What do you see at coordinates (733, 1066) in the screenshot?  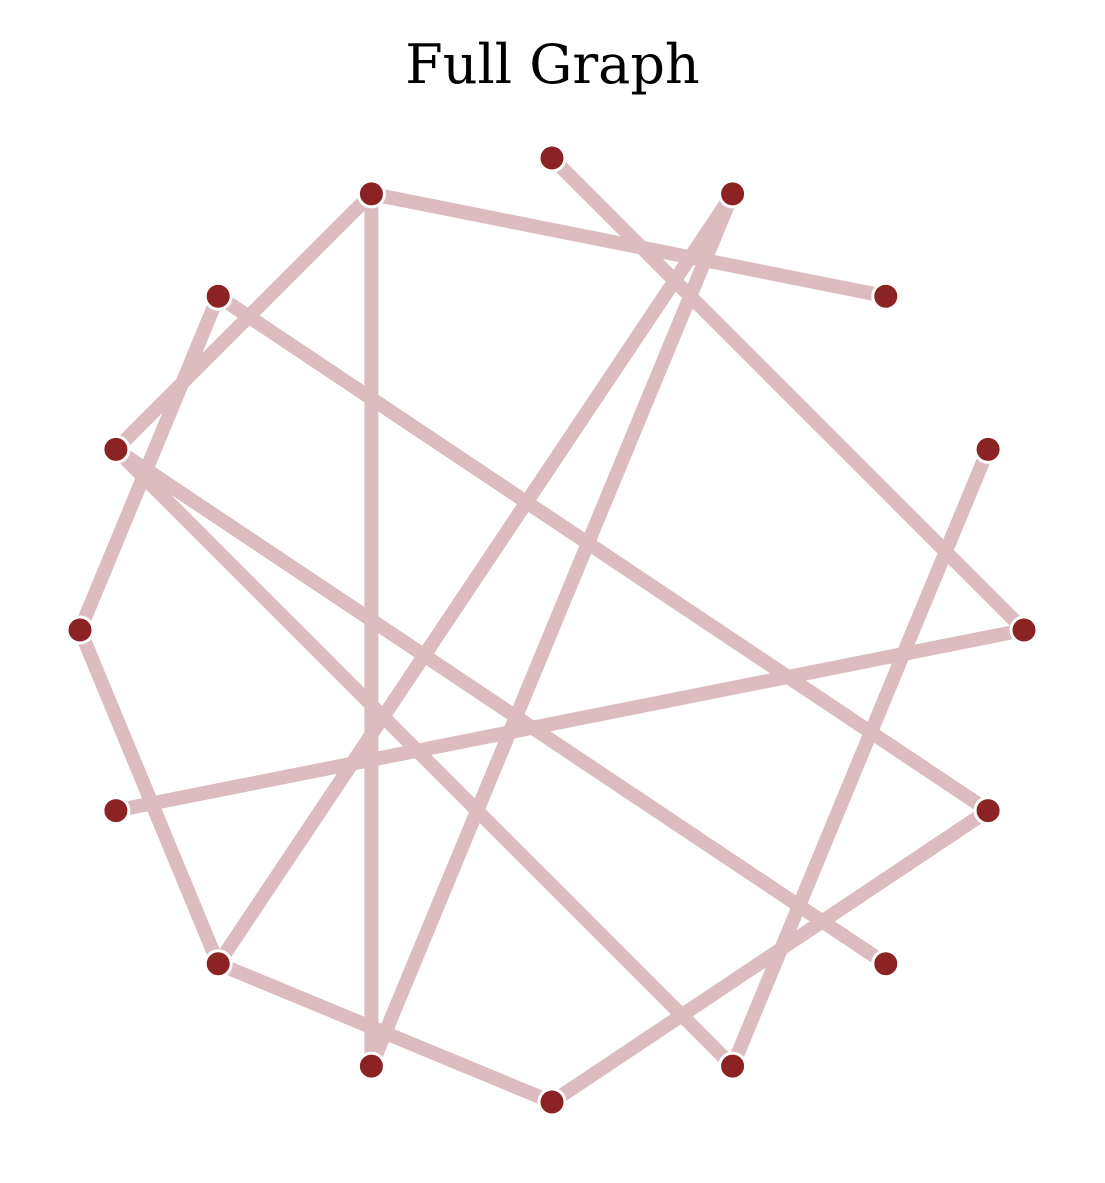 I see `graph-node-n9` at bounding box center [733, 1066].